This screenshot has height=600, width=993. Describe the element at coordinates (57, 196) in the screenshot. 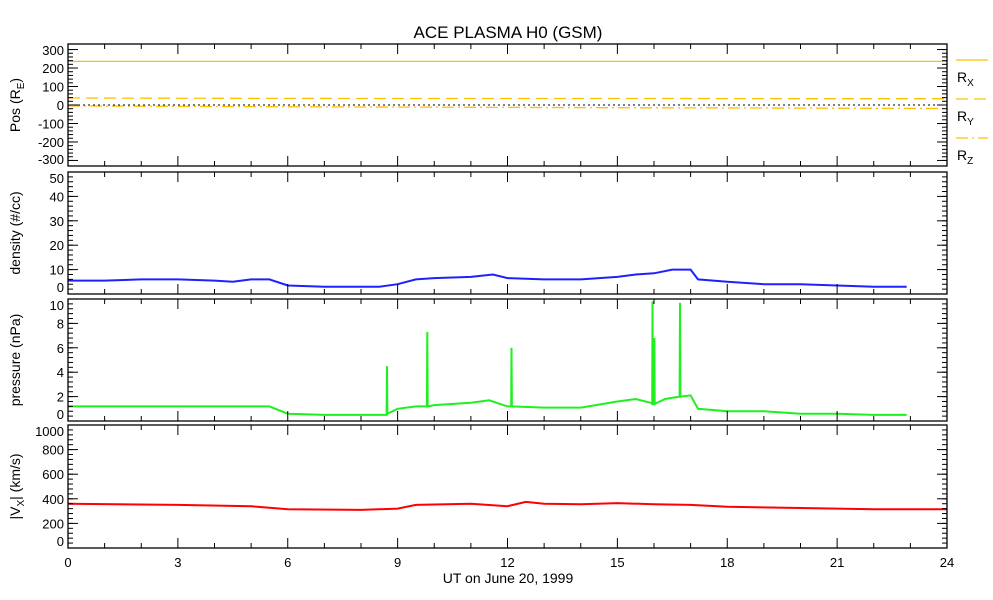

I see `y-tick-label: 40` at that location.